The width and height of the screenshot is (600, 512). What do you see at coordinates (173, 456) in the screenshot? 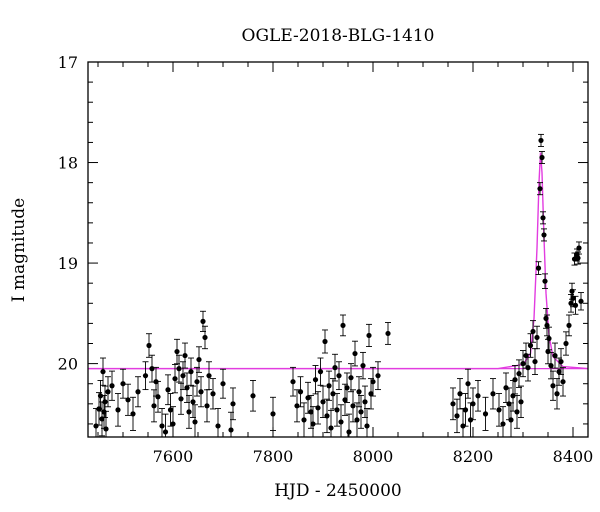
I see `x-tick-label: 7600` at bounding box center [173, 456].